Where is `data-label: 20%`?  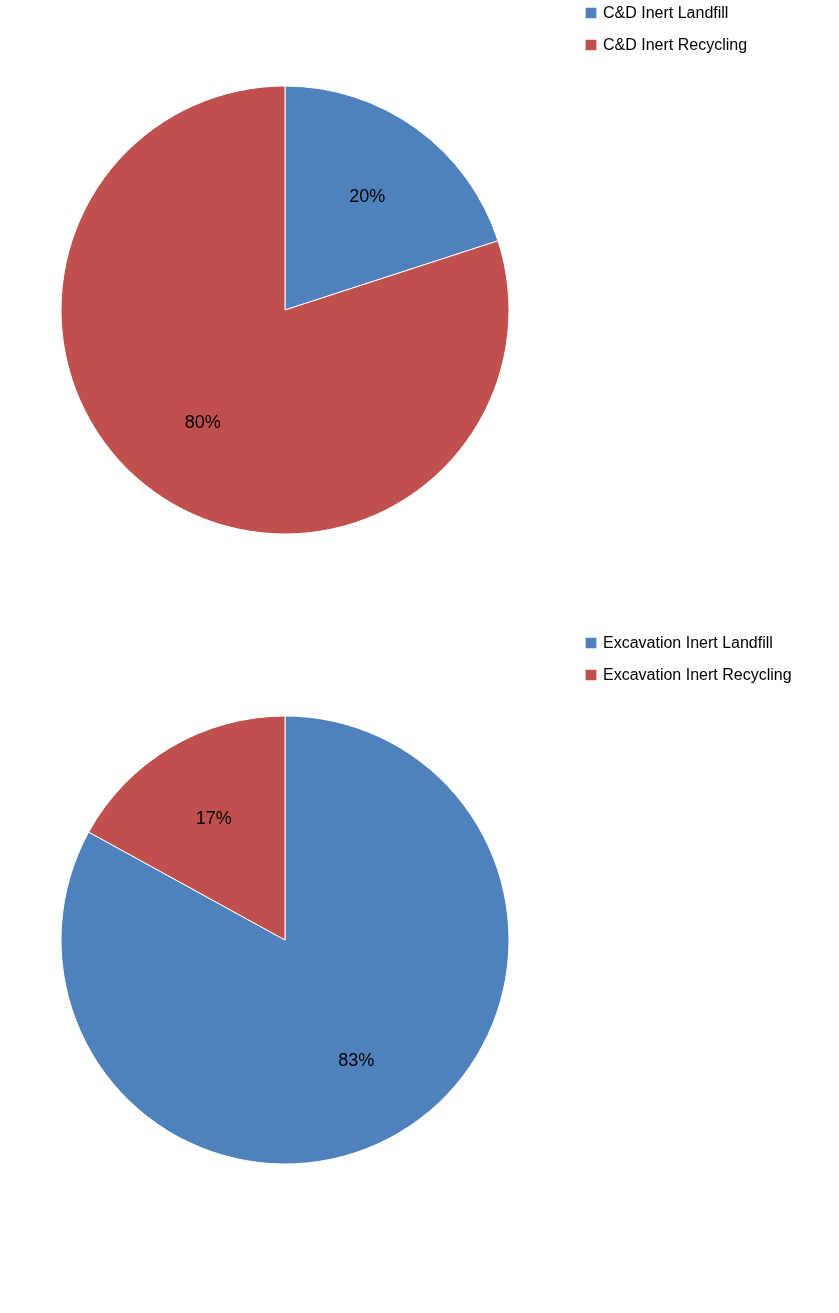 data-label: 20% is located at coordinates (367, 195).